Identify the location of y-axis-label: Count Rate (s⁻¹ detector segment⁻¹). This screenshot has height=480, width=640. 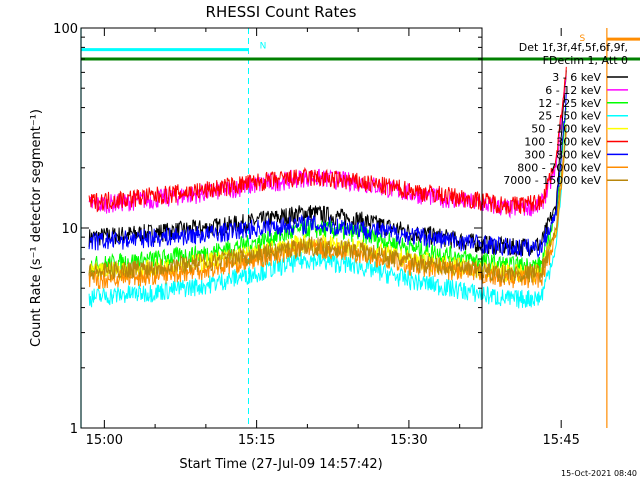
(36, 228).